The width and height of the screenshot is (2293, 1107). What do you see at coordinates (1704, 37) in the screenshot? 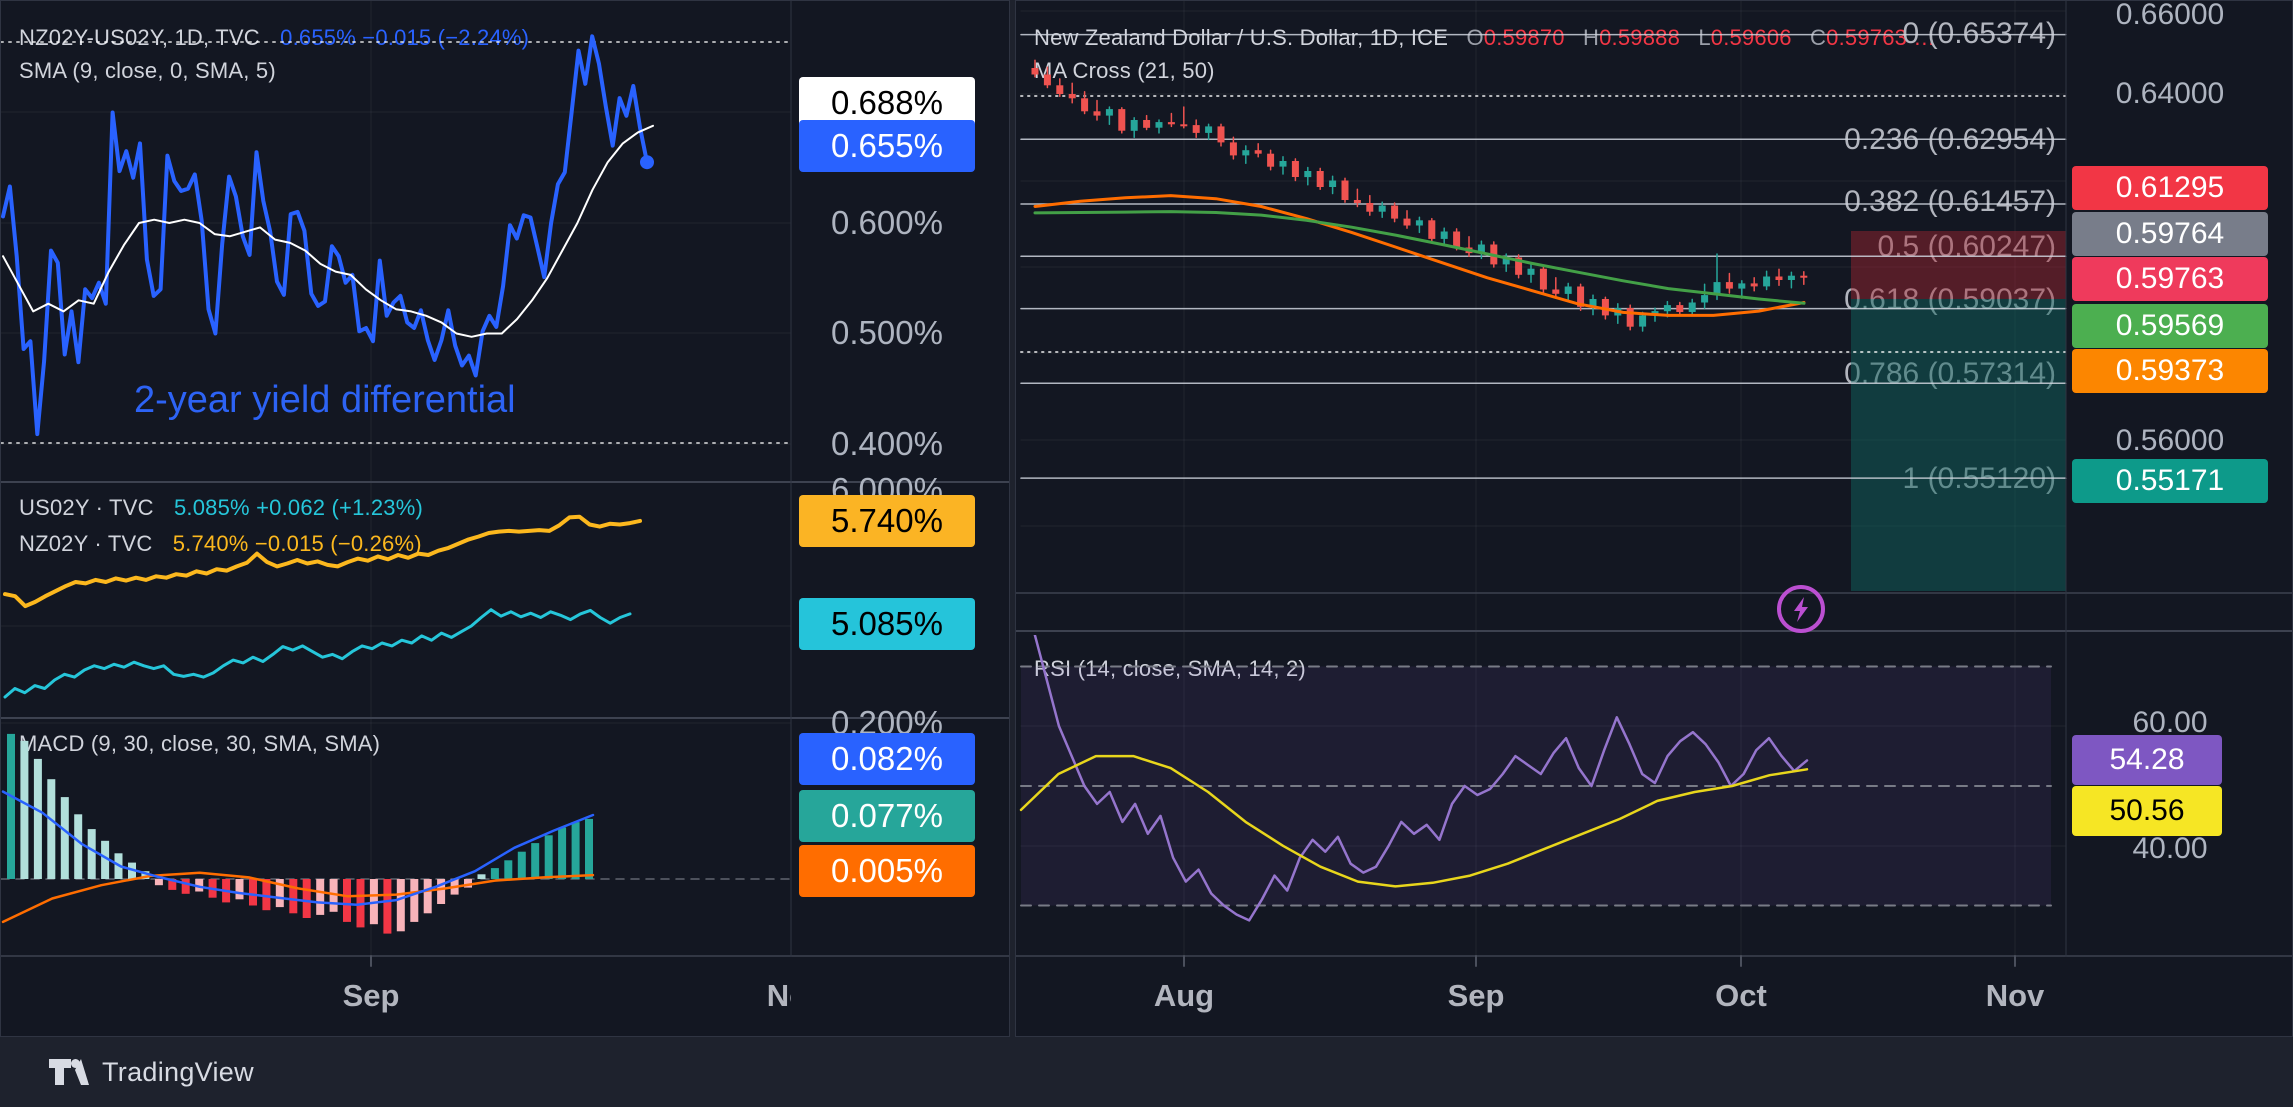
I see `low-key: L` at bounding box center [1704, 37].